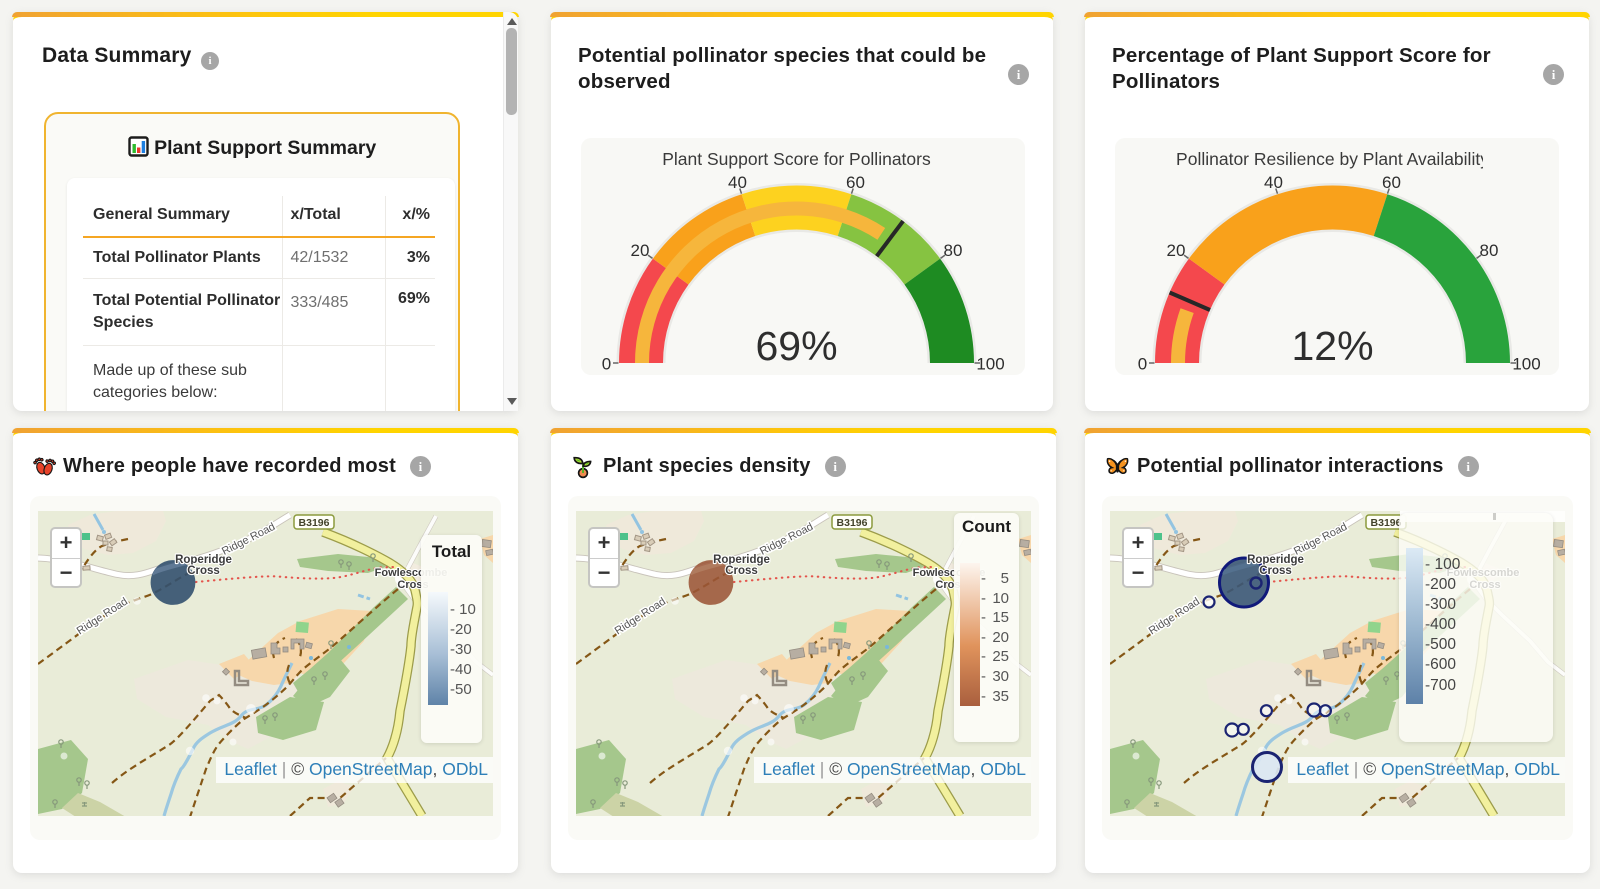 The image size is (1600, 889). Describe the element at coordinates (1332, 346) in the screenshot. I see `svg-text: 12%` at that location.